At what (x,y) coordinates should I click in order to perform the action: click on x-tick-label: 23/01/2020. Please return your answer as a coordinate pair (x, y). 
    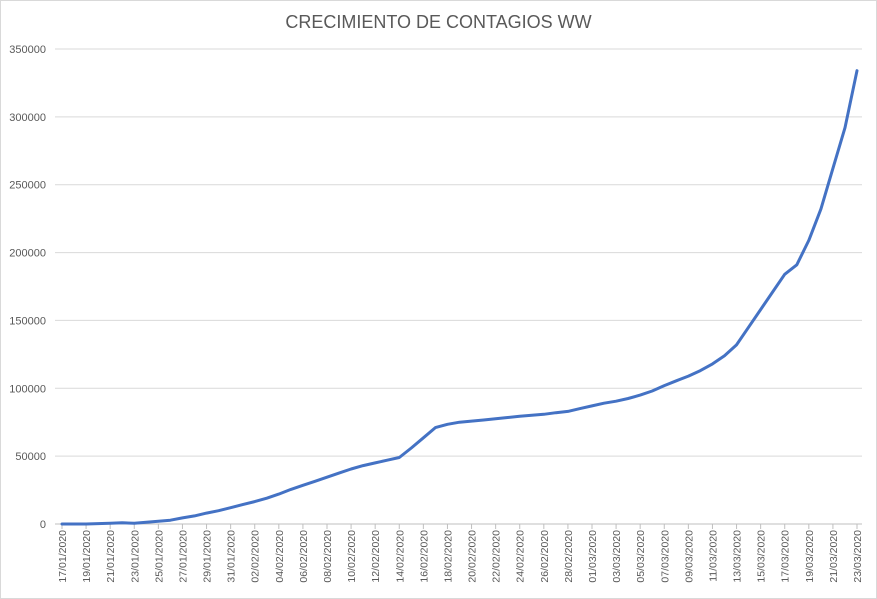
    Looking at the image, I should click on (135, 556).